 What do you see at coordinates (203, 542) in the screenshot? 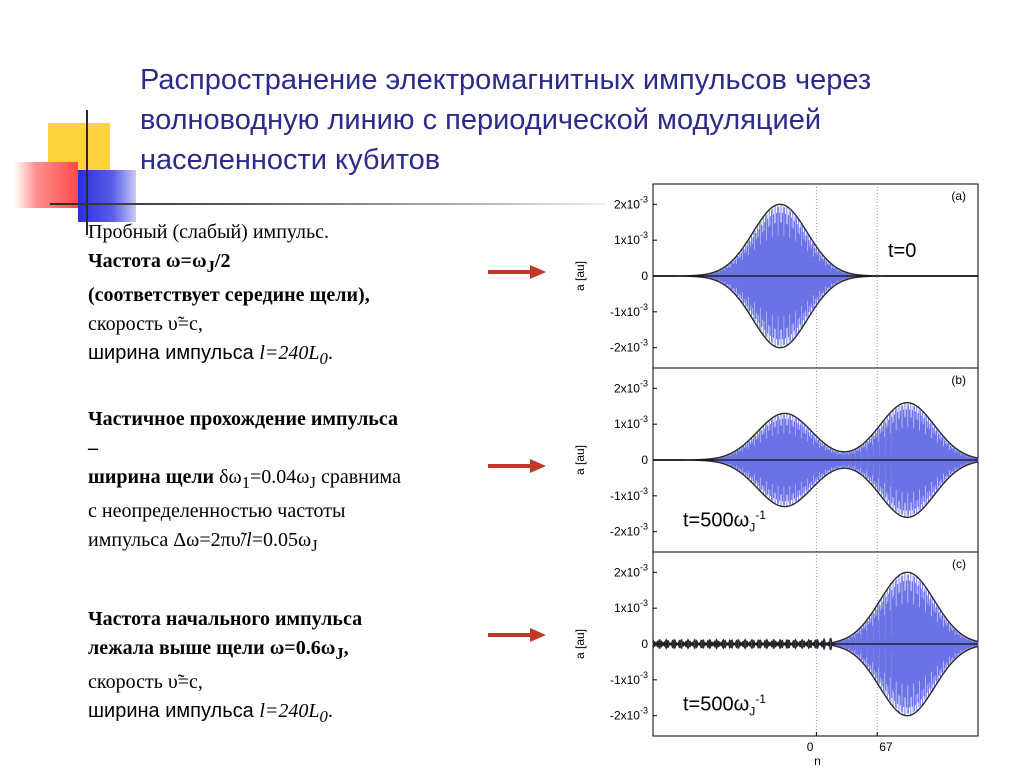
I see `delta-omega-line: импульса Δω=2πυ̃/l=0.05ωJ` at bounding box center [203, 542].